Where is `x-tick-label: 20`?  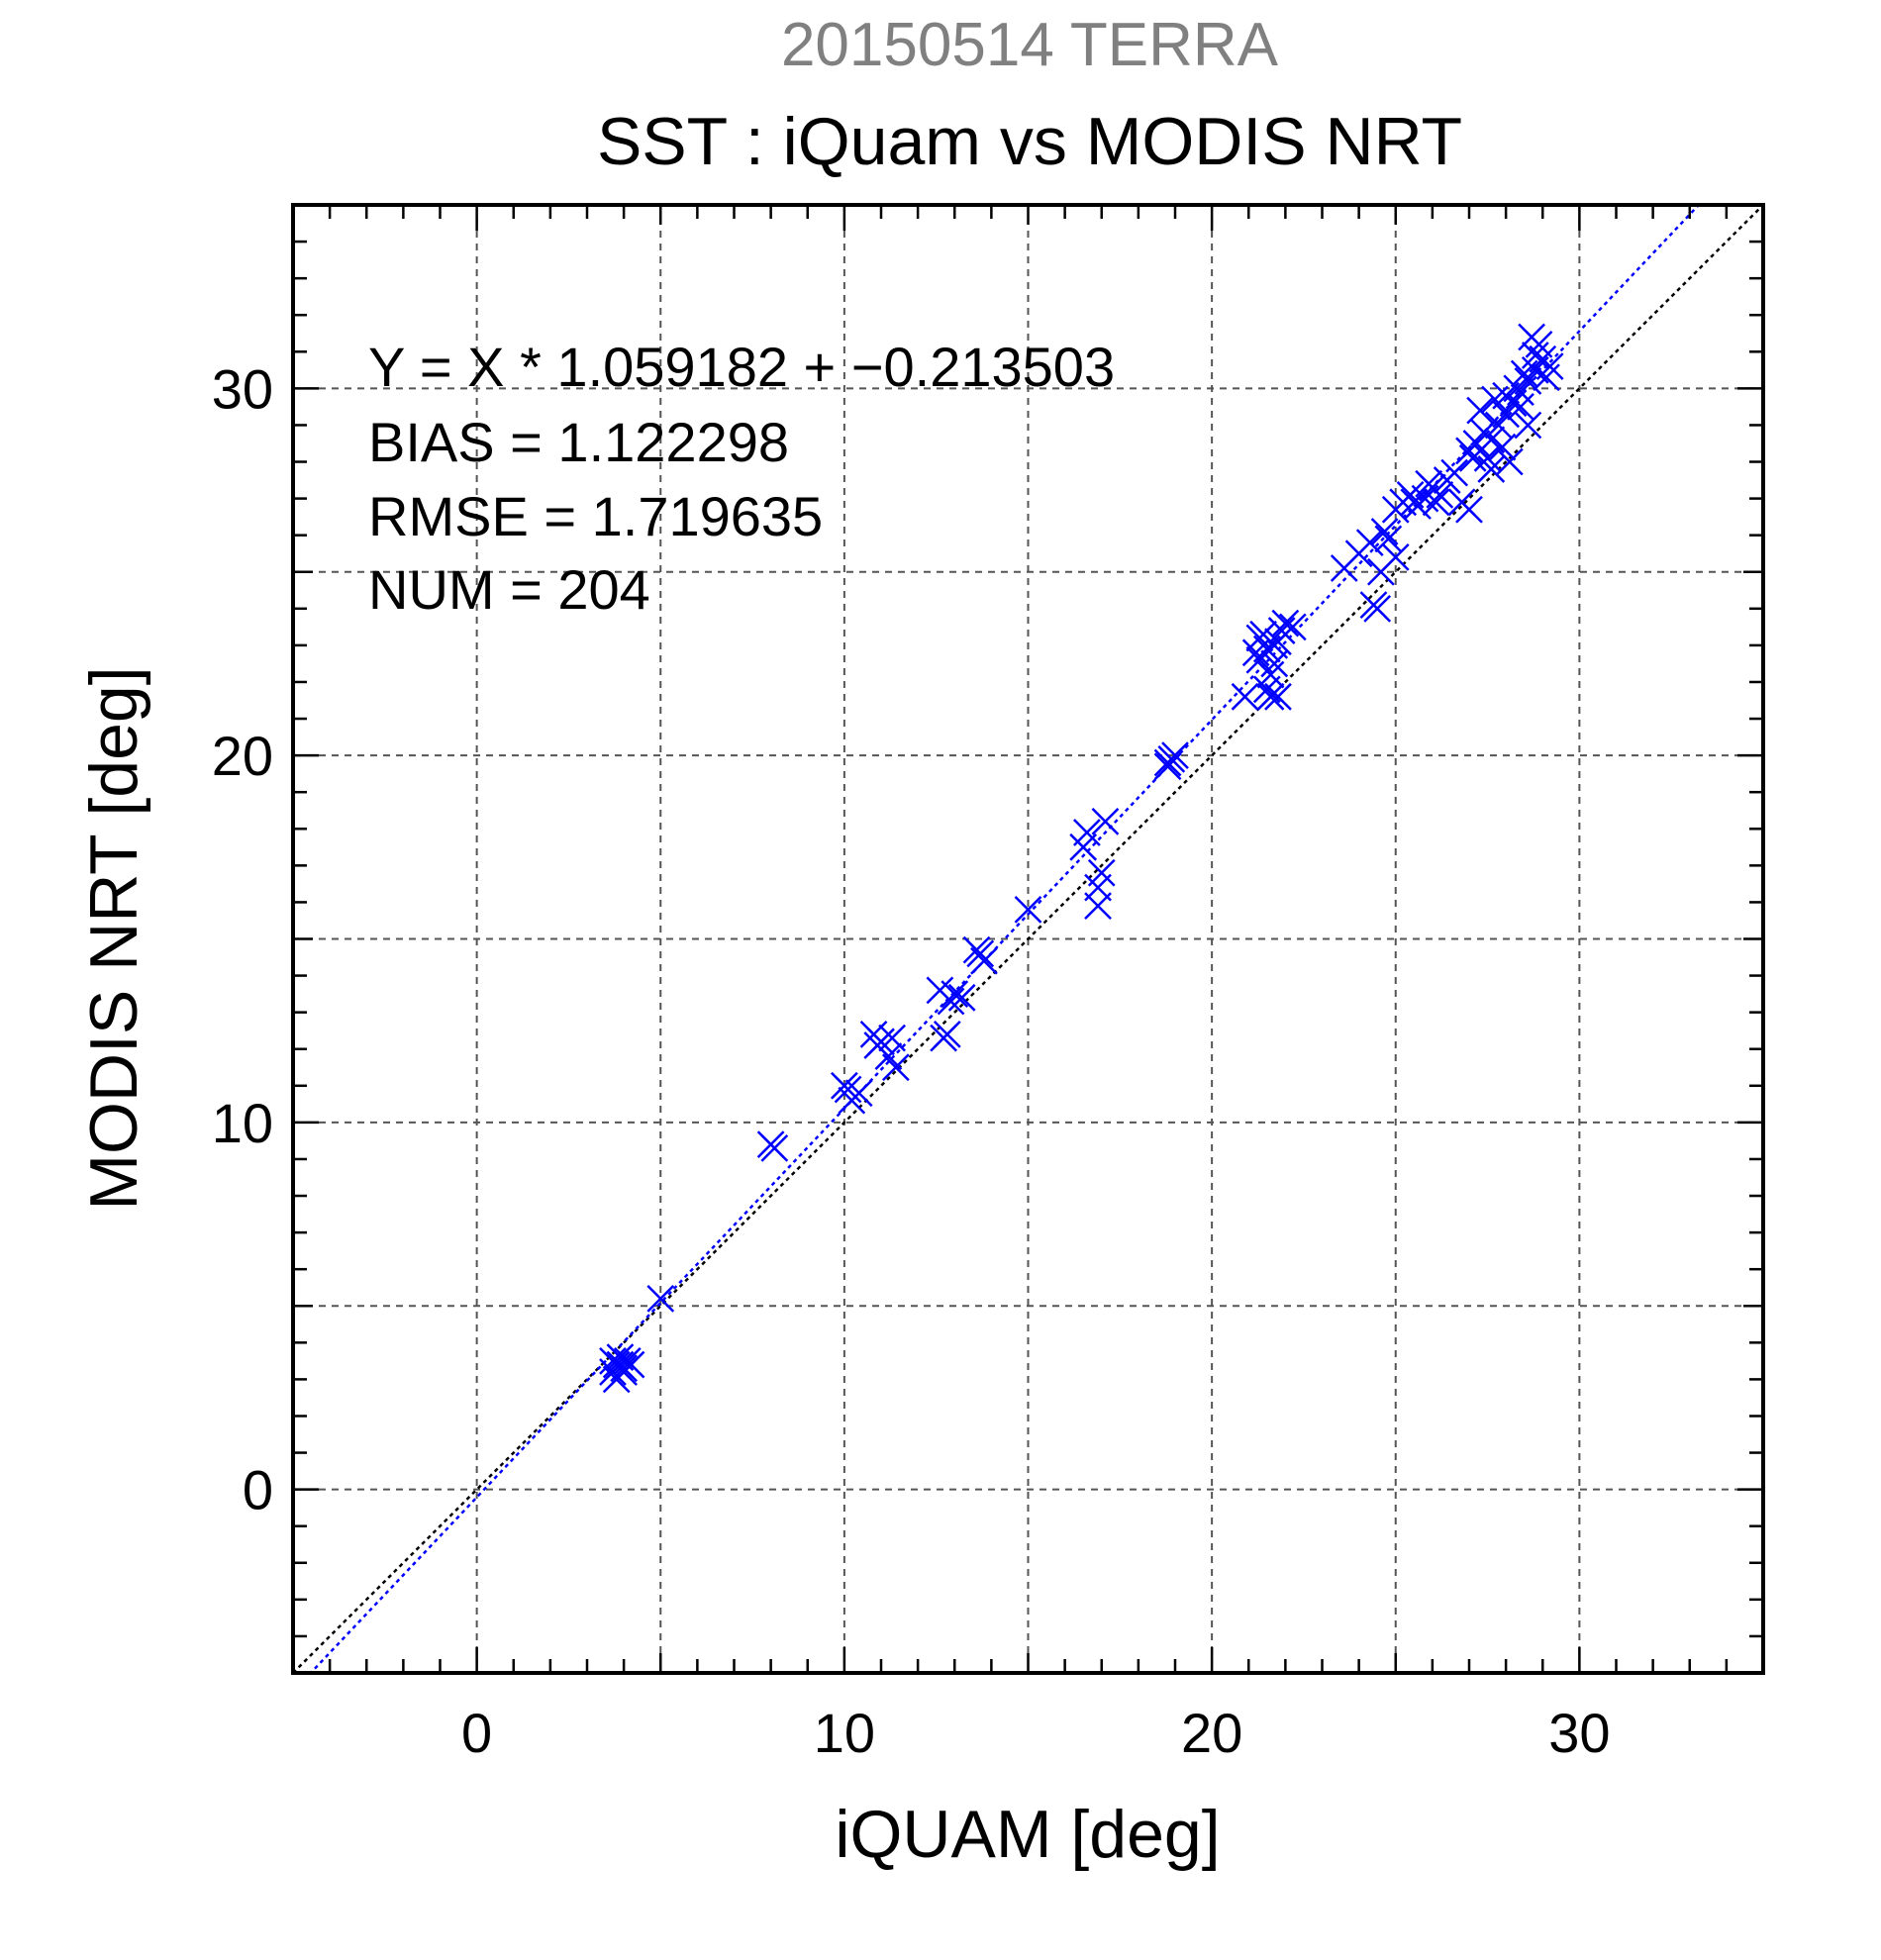 x-tick-label: 20 is located at coordinates (1212, 1733).